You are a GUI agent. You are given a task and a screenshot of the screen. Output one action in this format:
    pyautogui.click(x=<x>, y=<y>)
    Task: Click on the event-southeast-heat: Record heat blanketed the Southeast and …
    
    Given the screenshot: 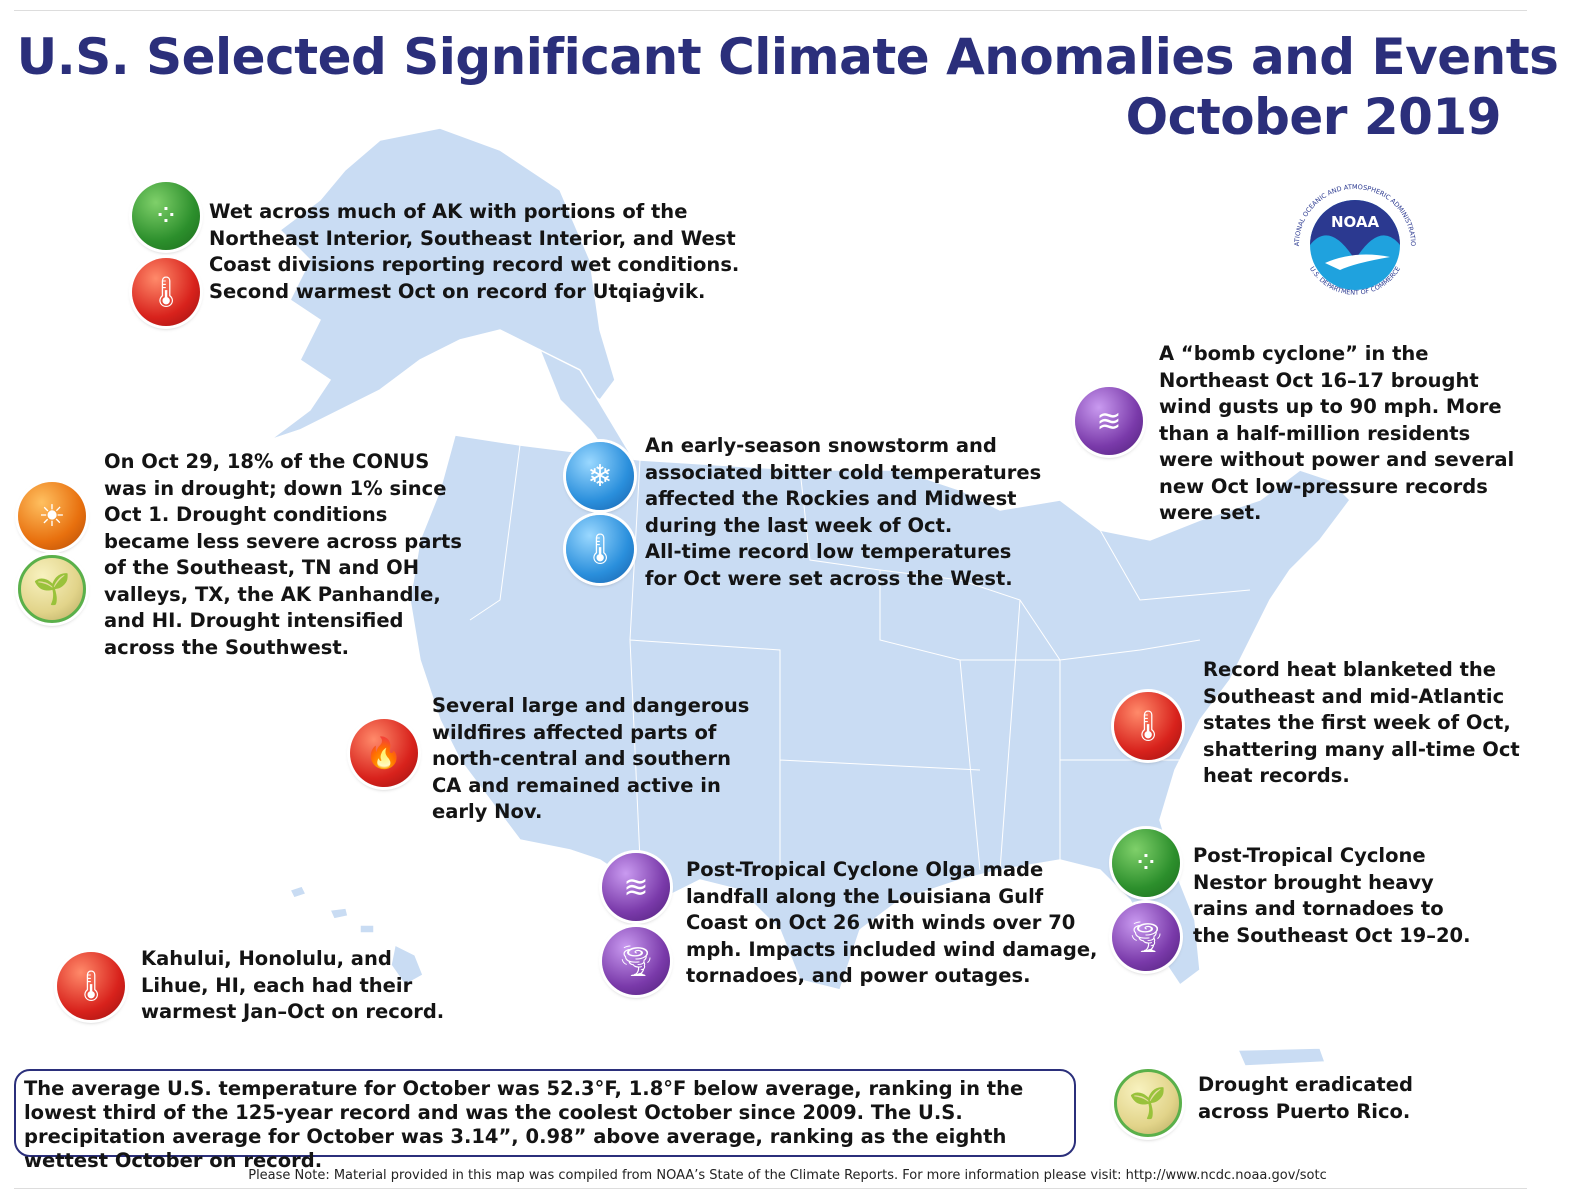 What is the action you would take?
    pyautogui.click(x=1361, y=722)
    